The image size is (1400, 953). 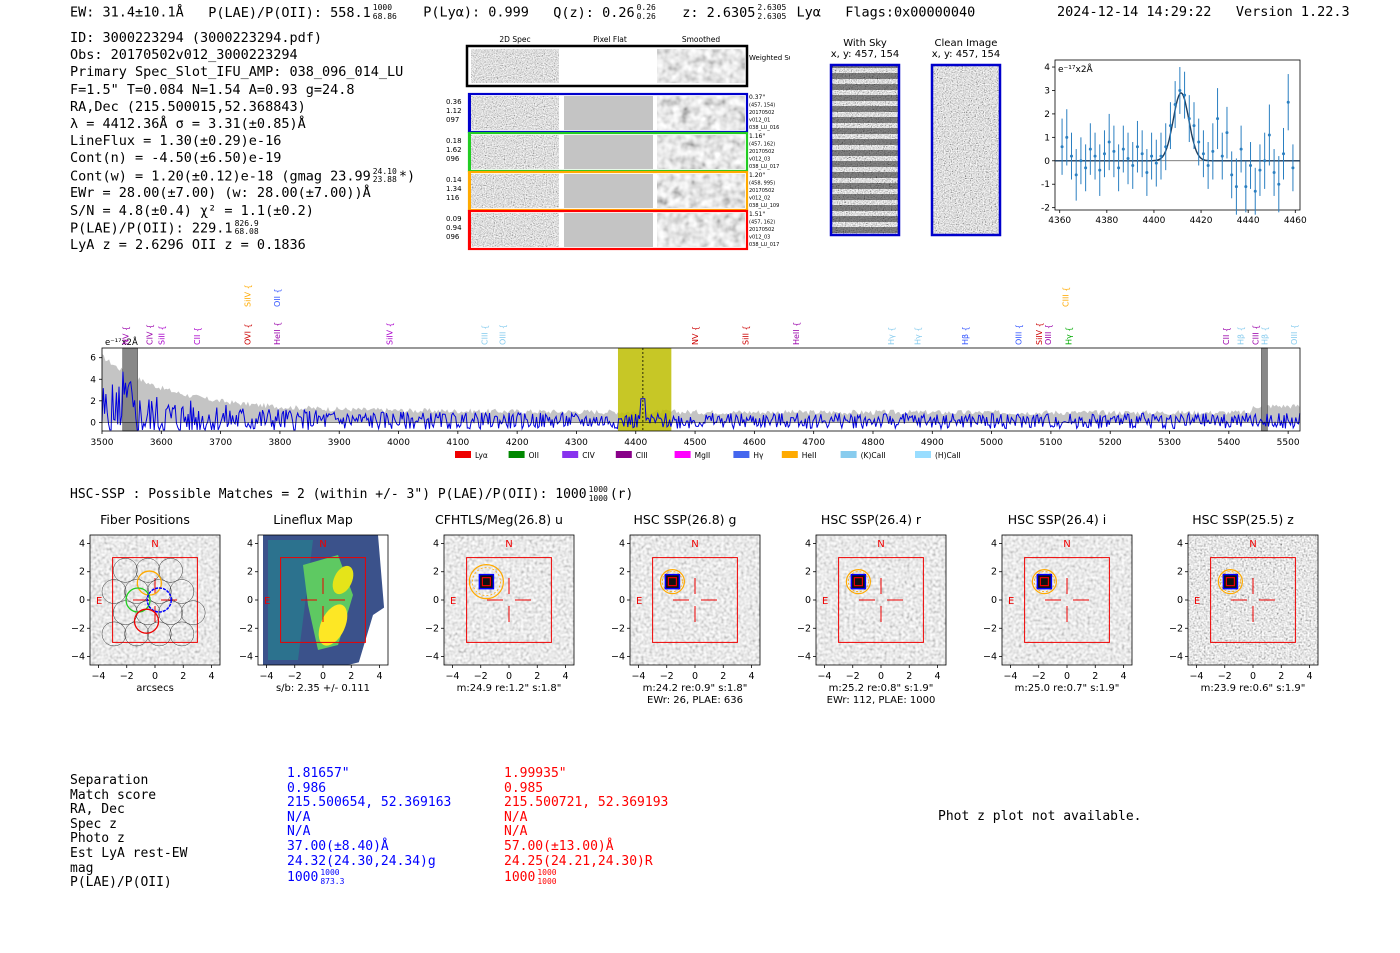 I want to click on emission-line-label: Hβ {, so click(x=1264, y=335).